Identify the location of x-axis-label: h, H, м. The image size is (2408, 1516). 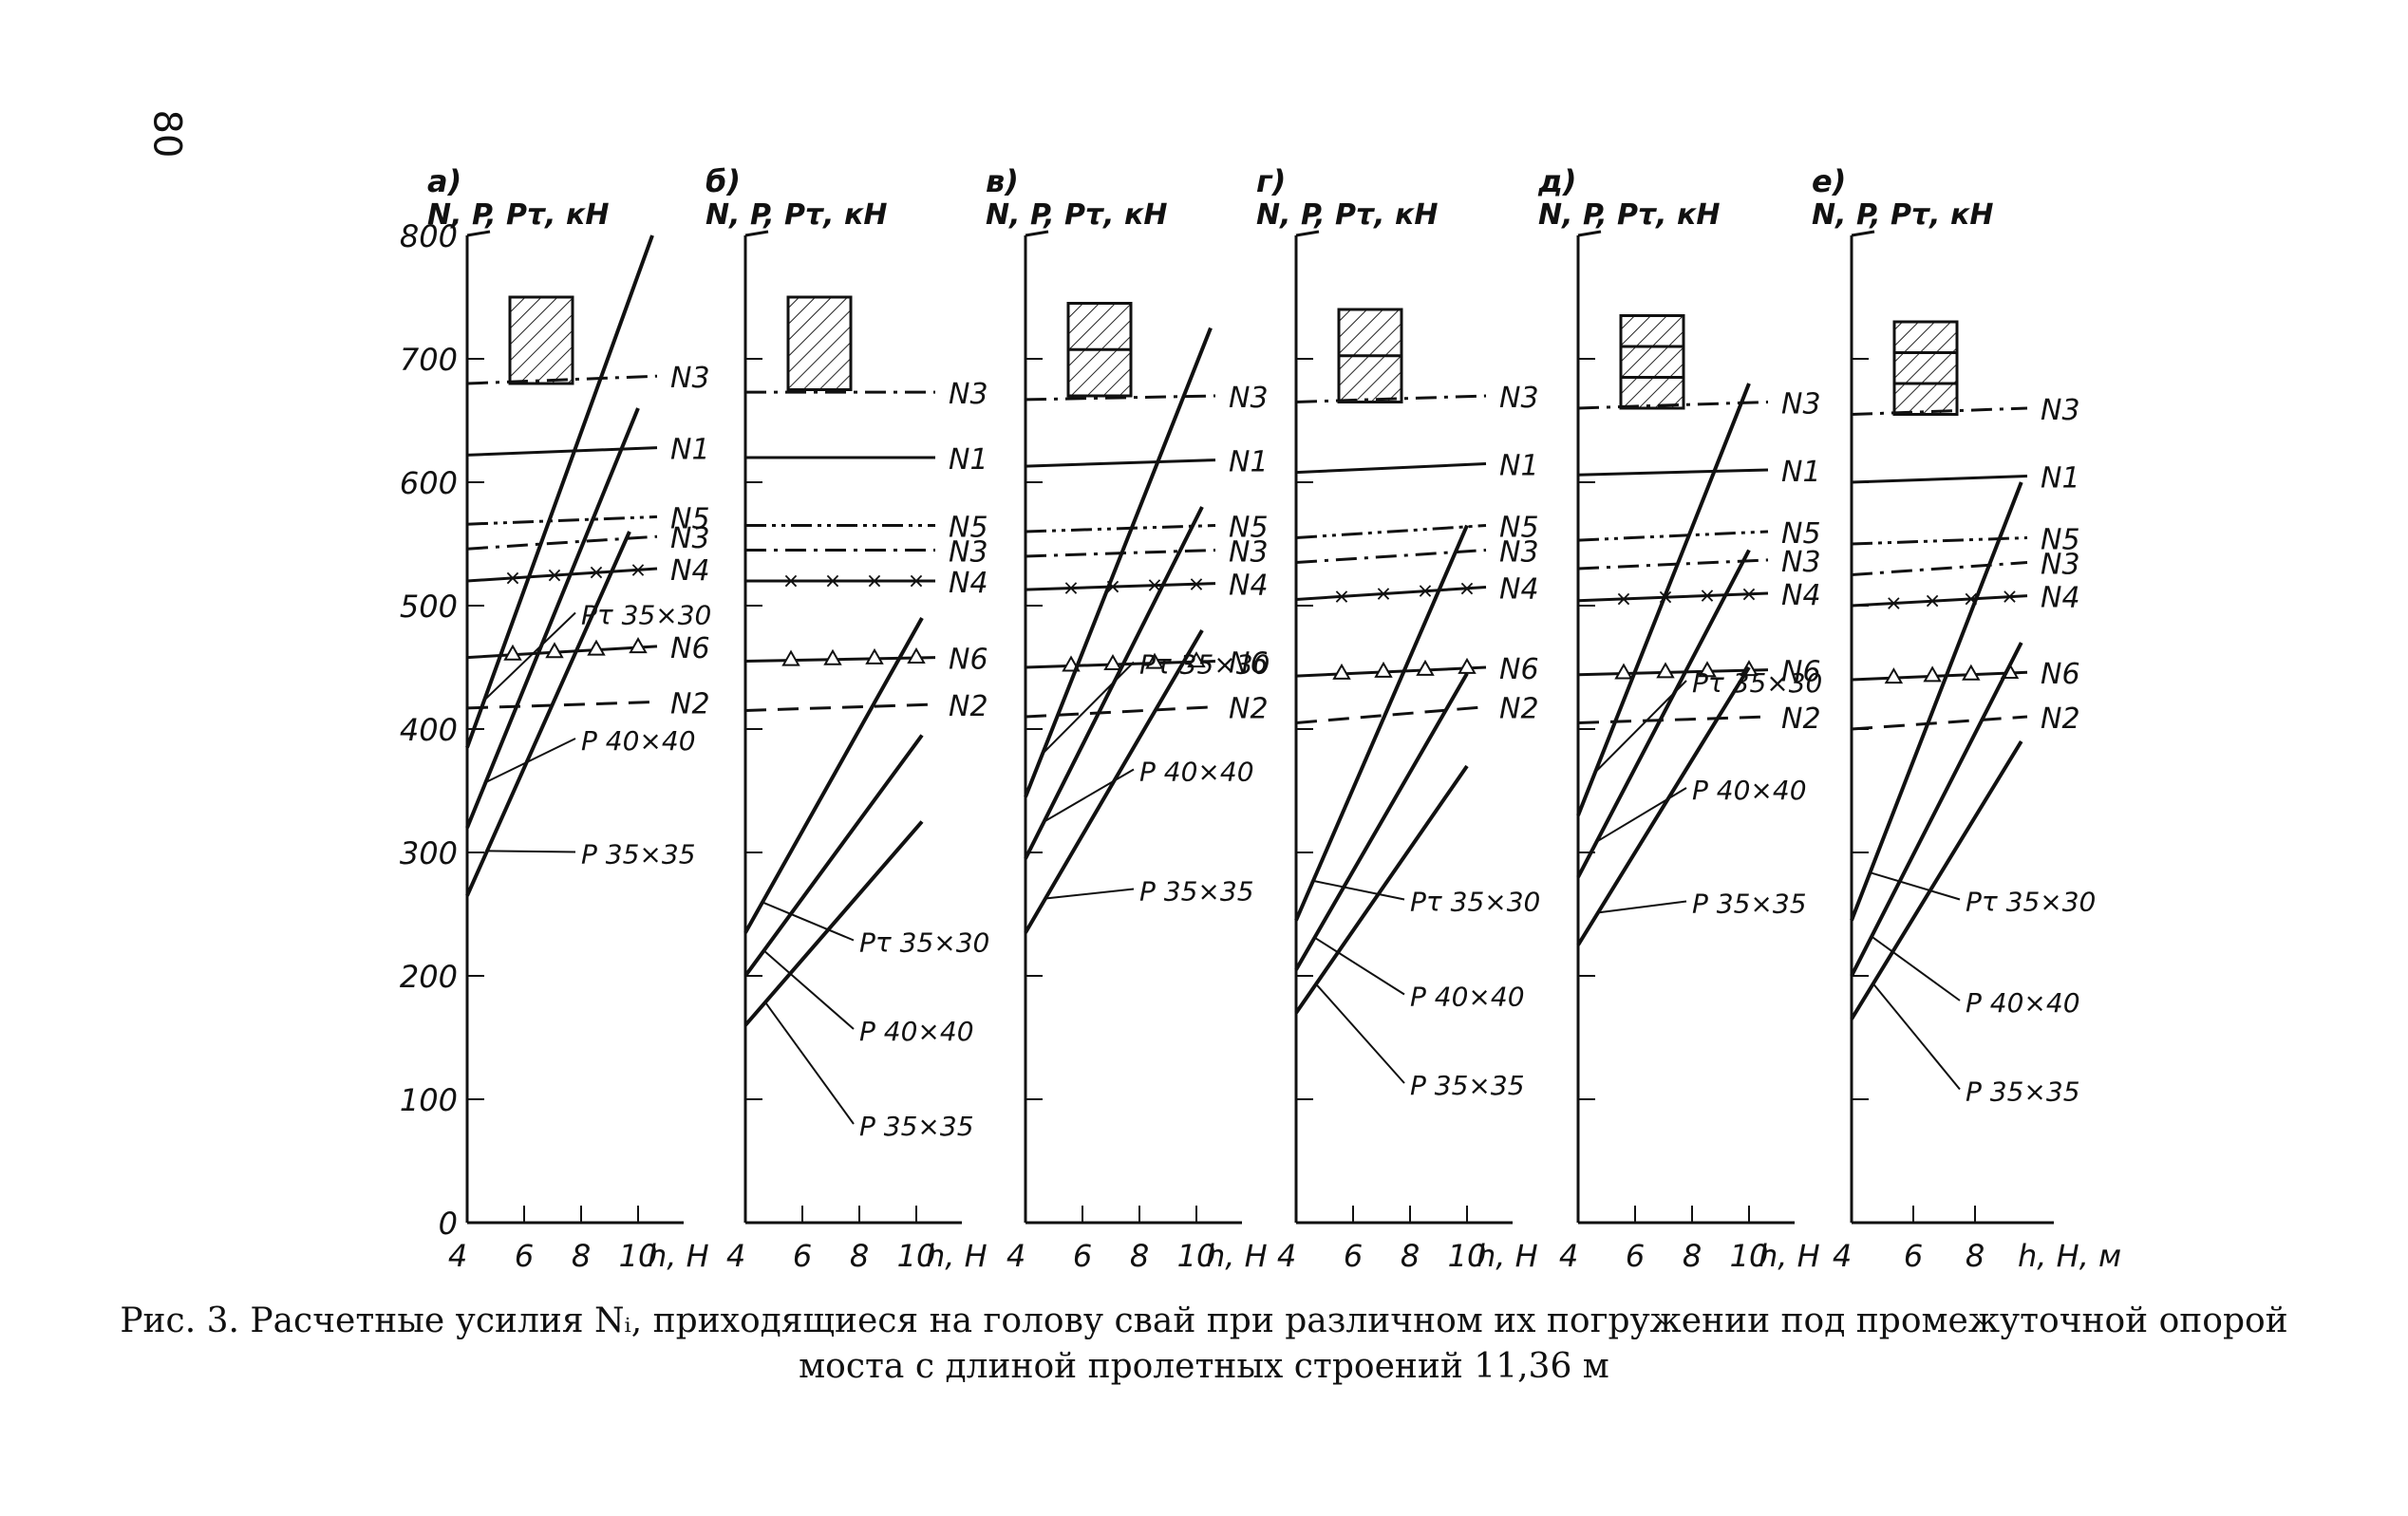
(2069, 1256).